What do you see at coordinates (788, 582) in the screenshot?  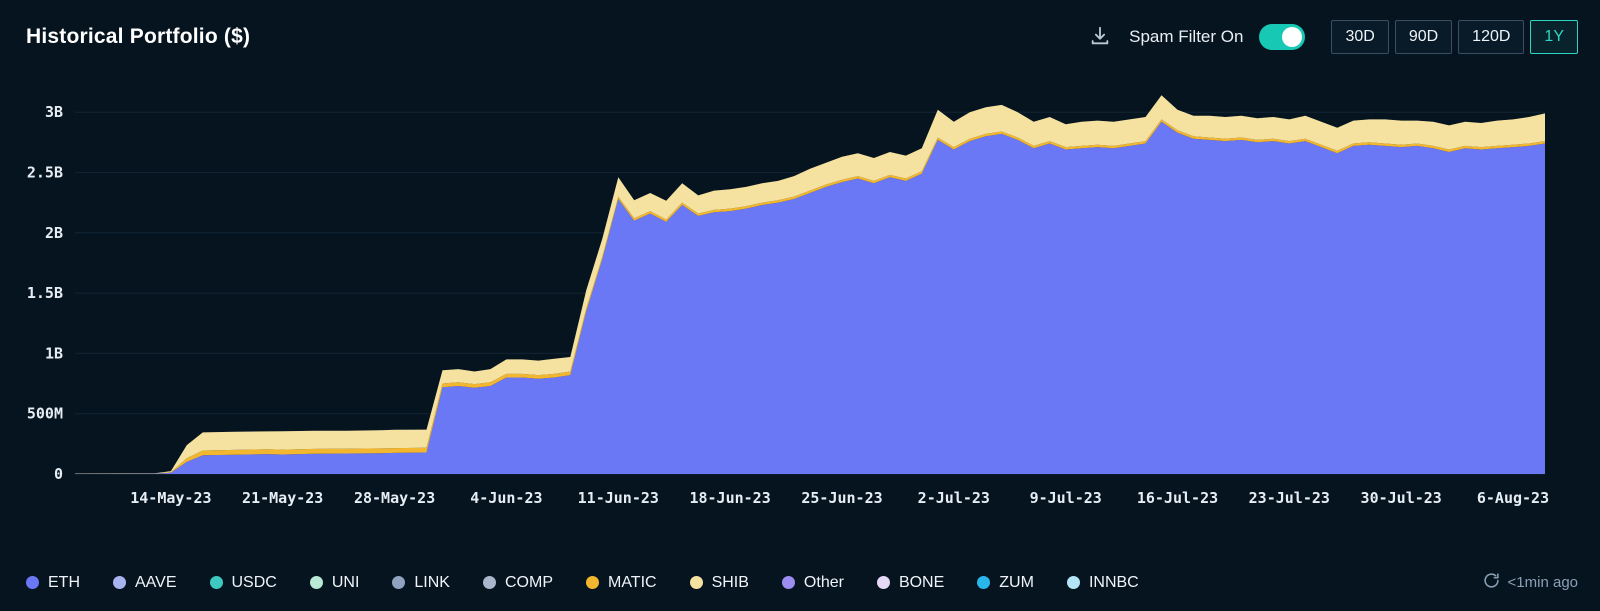 I see `other-color-dot` at bounding box center [788, 582].